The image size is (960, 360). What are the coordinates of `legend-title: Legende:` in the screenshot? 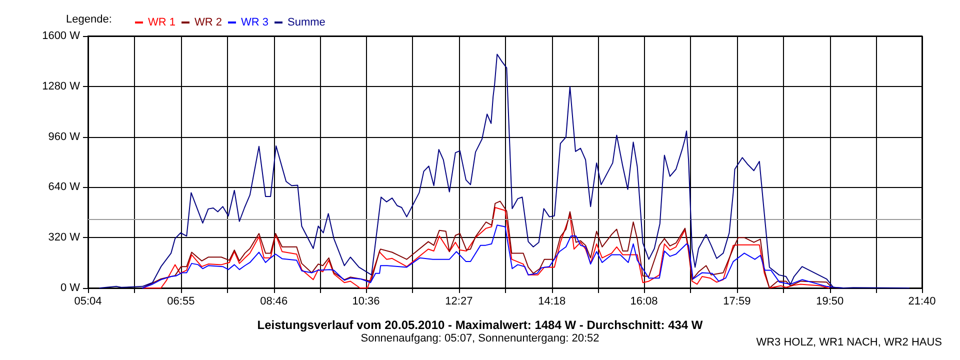 It's located at (89, 20).